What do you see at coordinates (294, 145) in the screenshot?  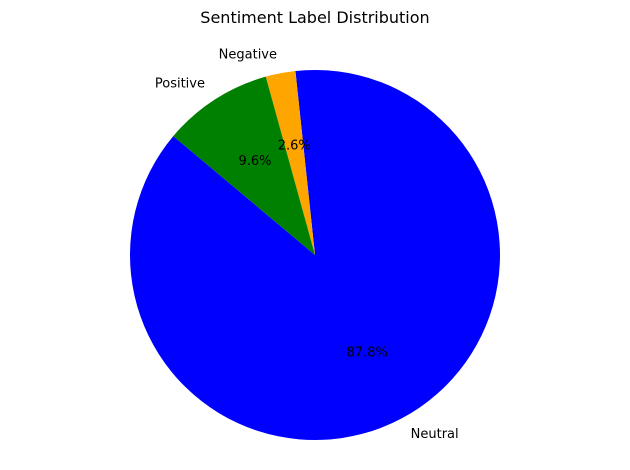 I see `slice-percent-negative: 2.6%` at bounding box center [294, 145].